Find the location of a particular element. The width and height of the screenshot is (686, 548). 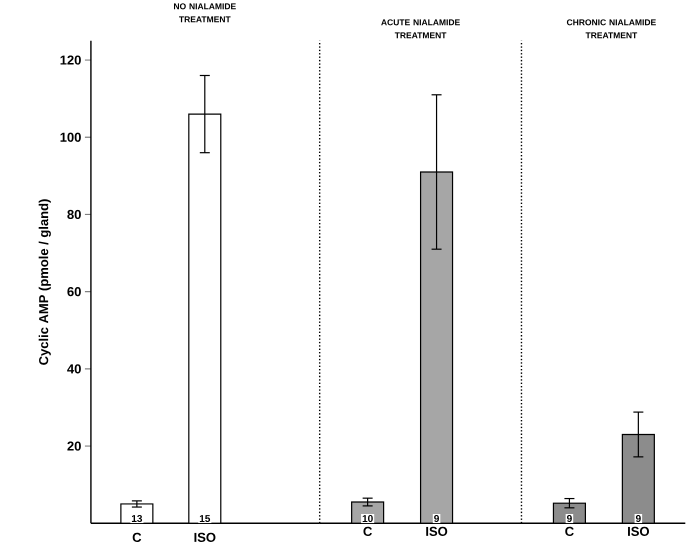

y-axis-title: Cyclic AMP (pmole / gland) is located at coordinates (44, 282).